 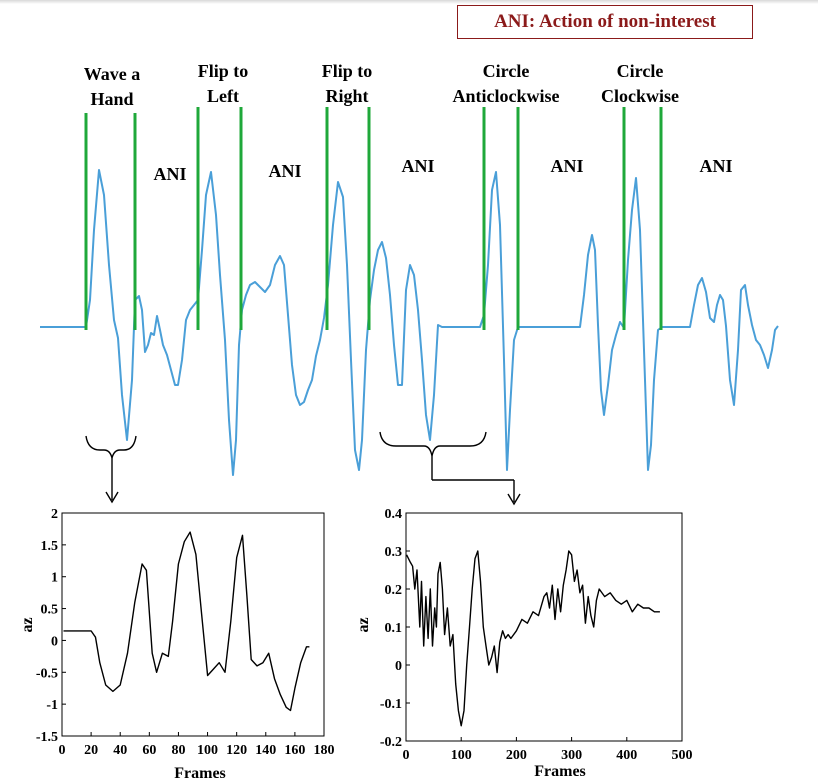 What do you see at coordinates (571, 755) in the screenshot?
I see `sub2-xtick-label: 300` at bounding box center [571, 755].